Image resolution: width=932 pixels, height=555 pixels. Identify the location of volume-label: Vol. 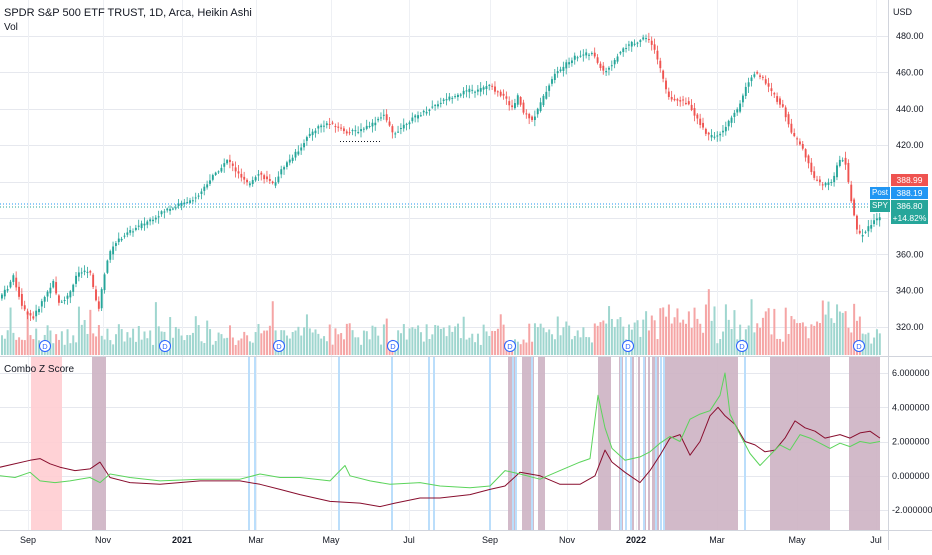
(11, 27).